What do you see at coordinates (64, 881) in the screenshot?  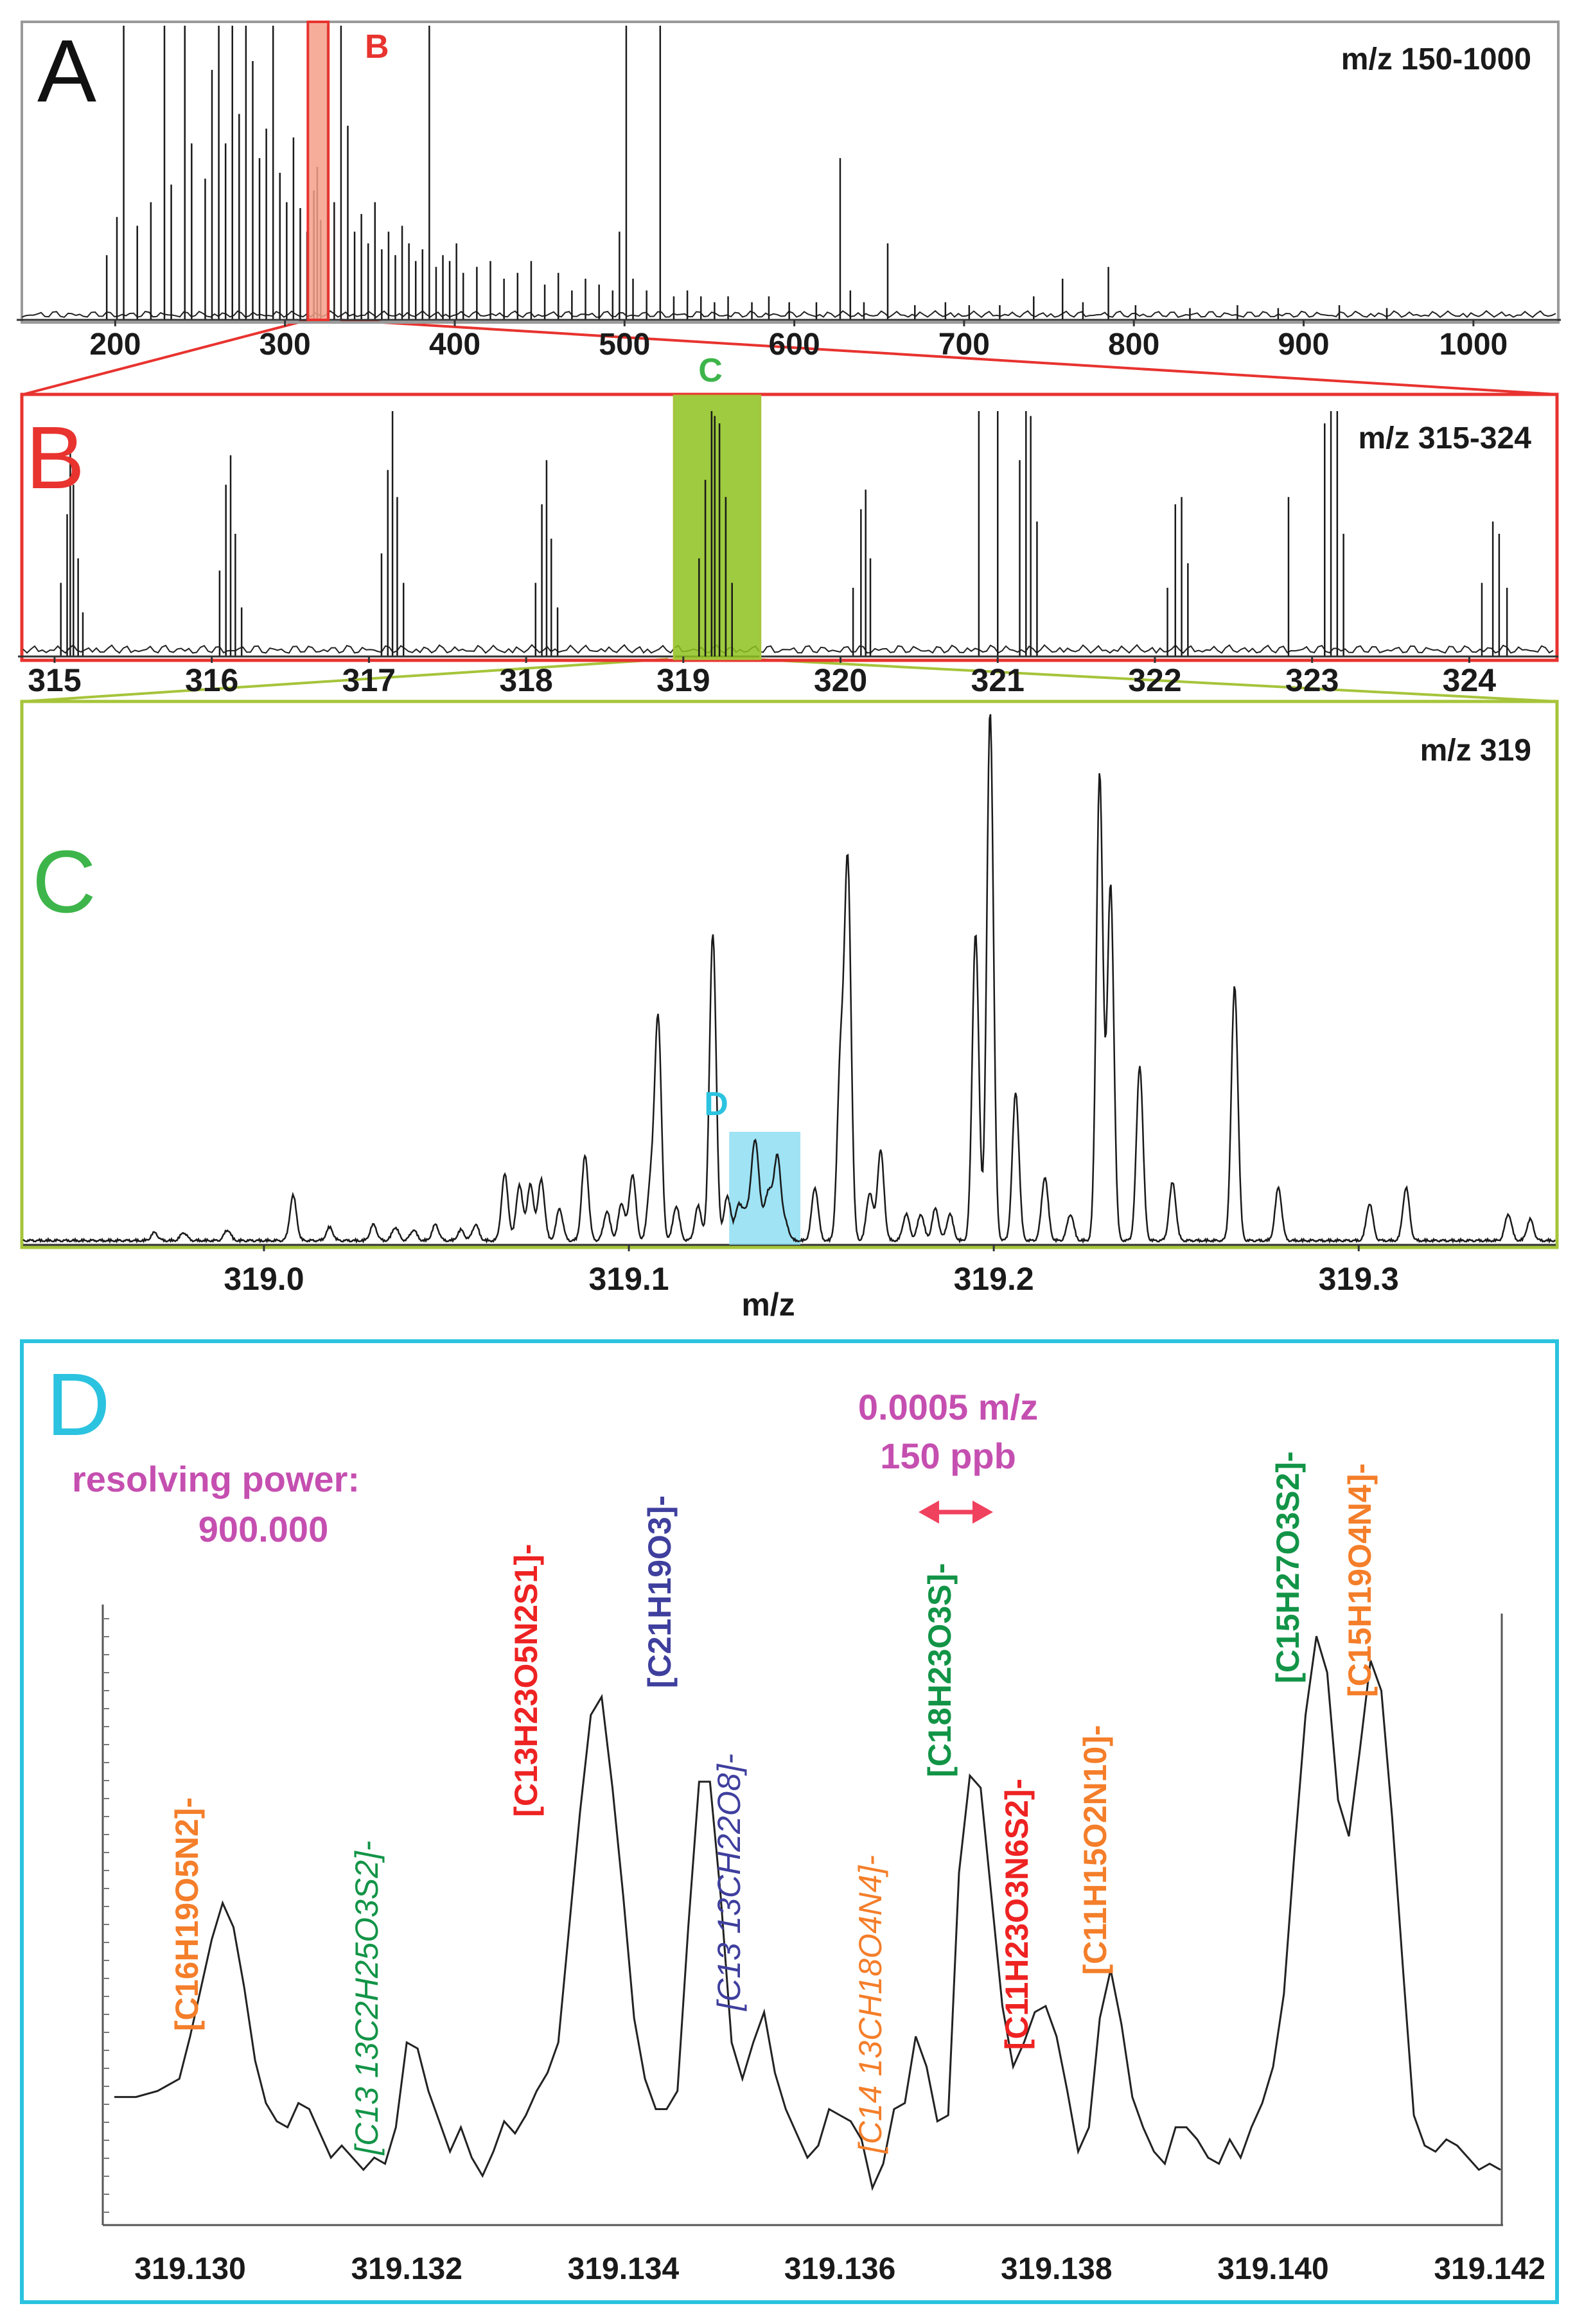 I see `panel-c-letter: C` at bounding box center [64, 881].